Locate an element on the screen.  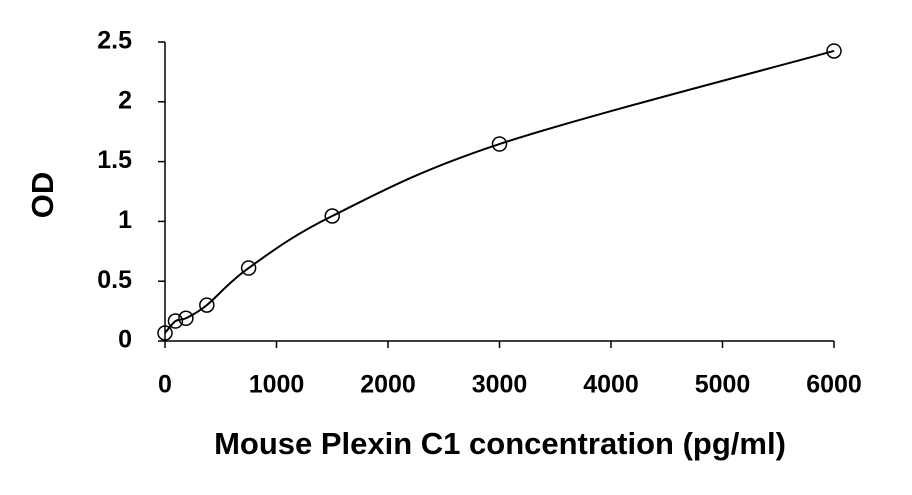
y-tick-label: 2.5 is located at coordinates (114, 41).